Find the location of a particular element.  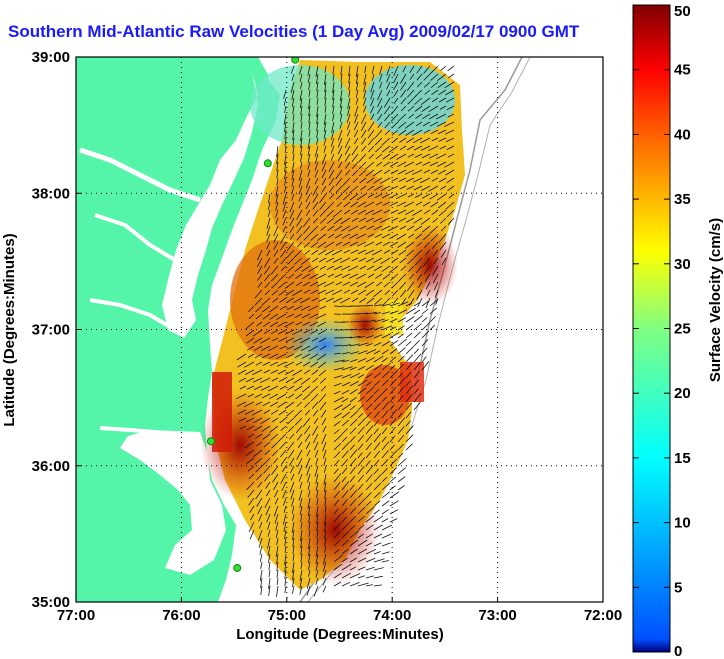

river-albemarle is located at coordinates (127, 430).